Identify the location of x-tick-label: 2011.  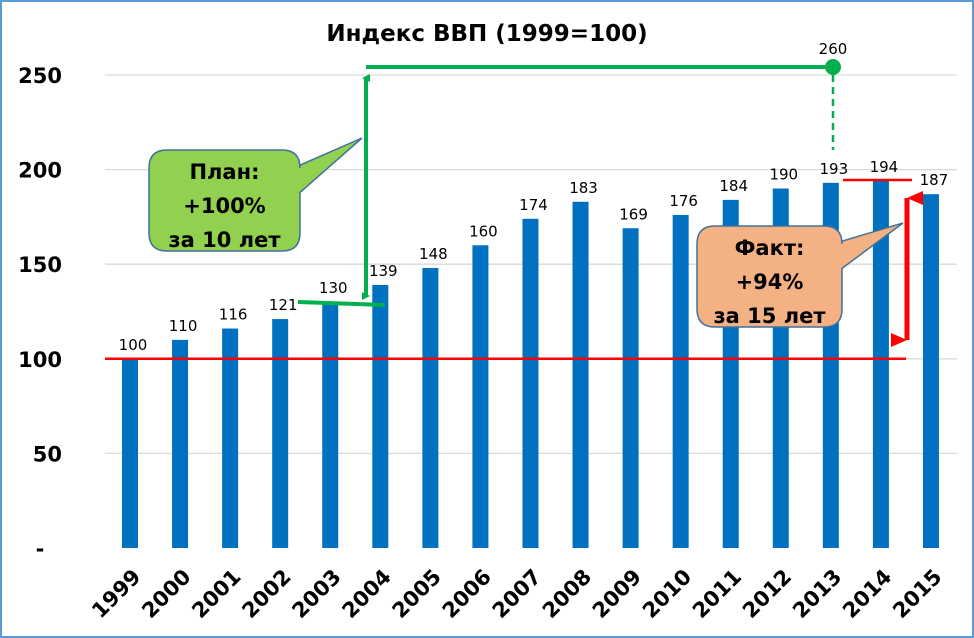
(717, 594).